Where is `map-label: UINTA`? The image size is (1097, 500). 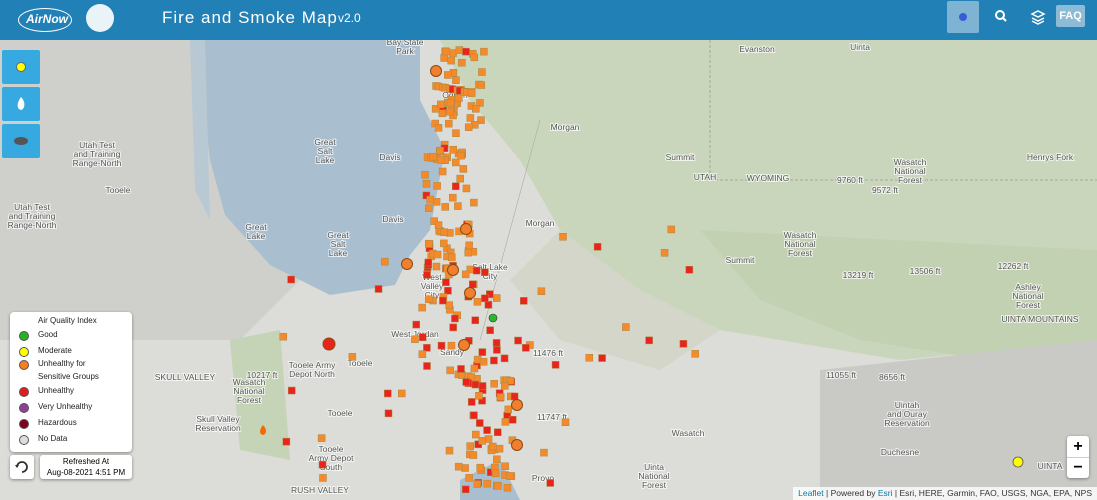
map-label: UINTA is located at coordinates (1050, 466).